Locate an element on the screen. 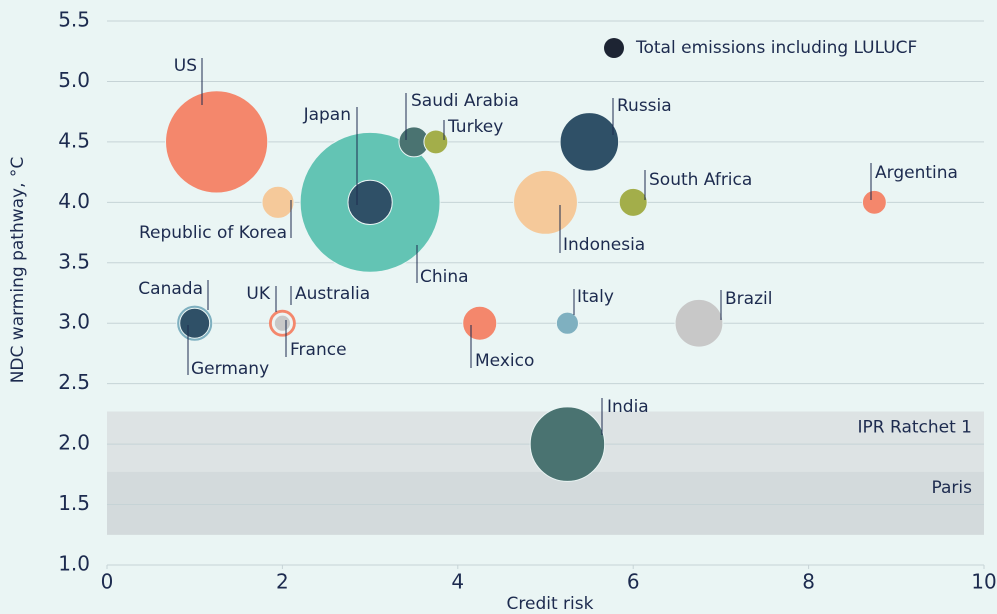  point-label: India is located at coordinates (628, 407).